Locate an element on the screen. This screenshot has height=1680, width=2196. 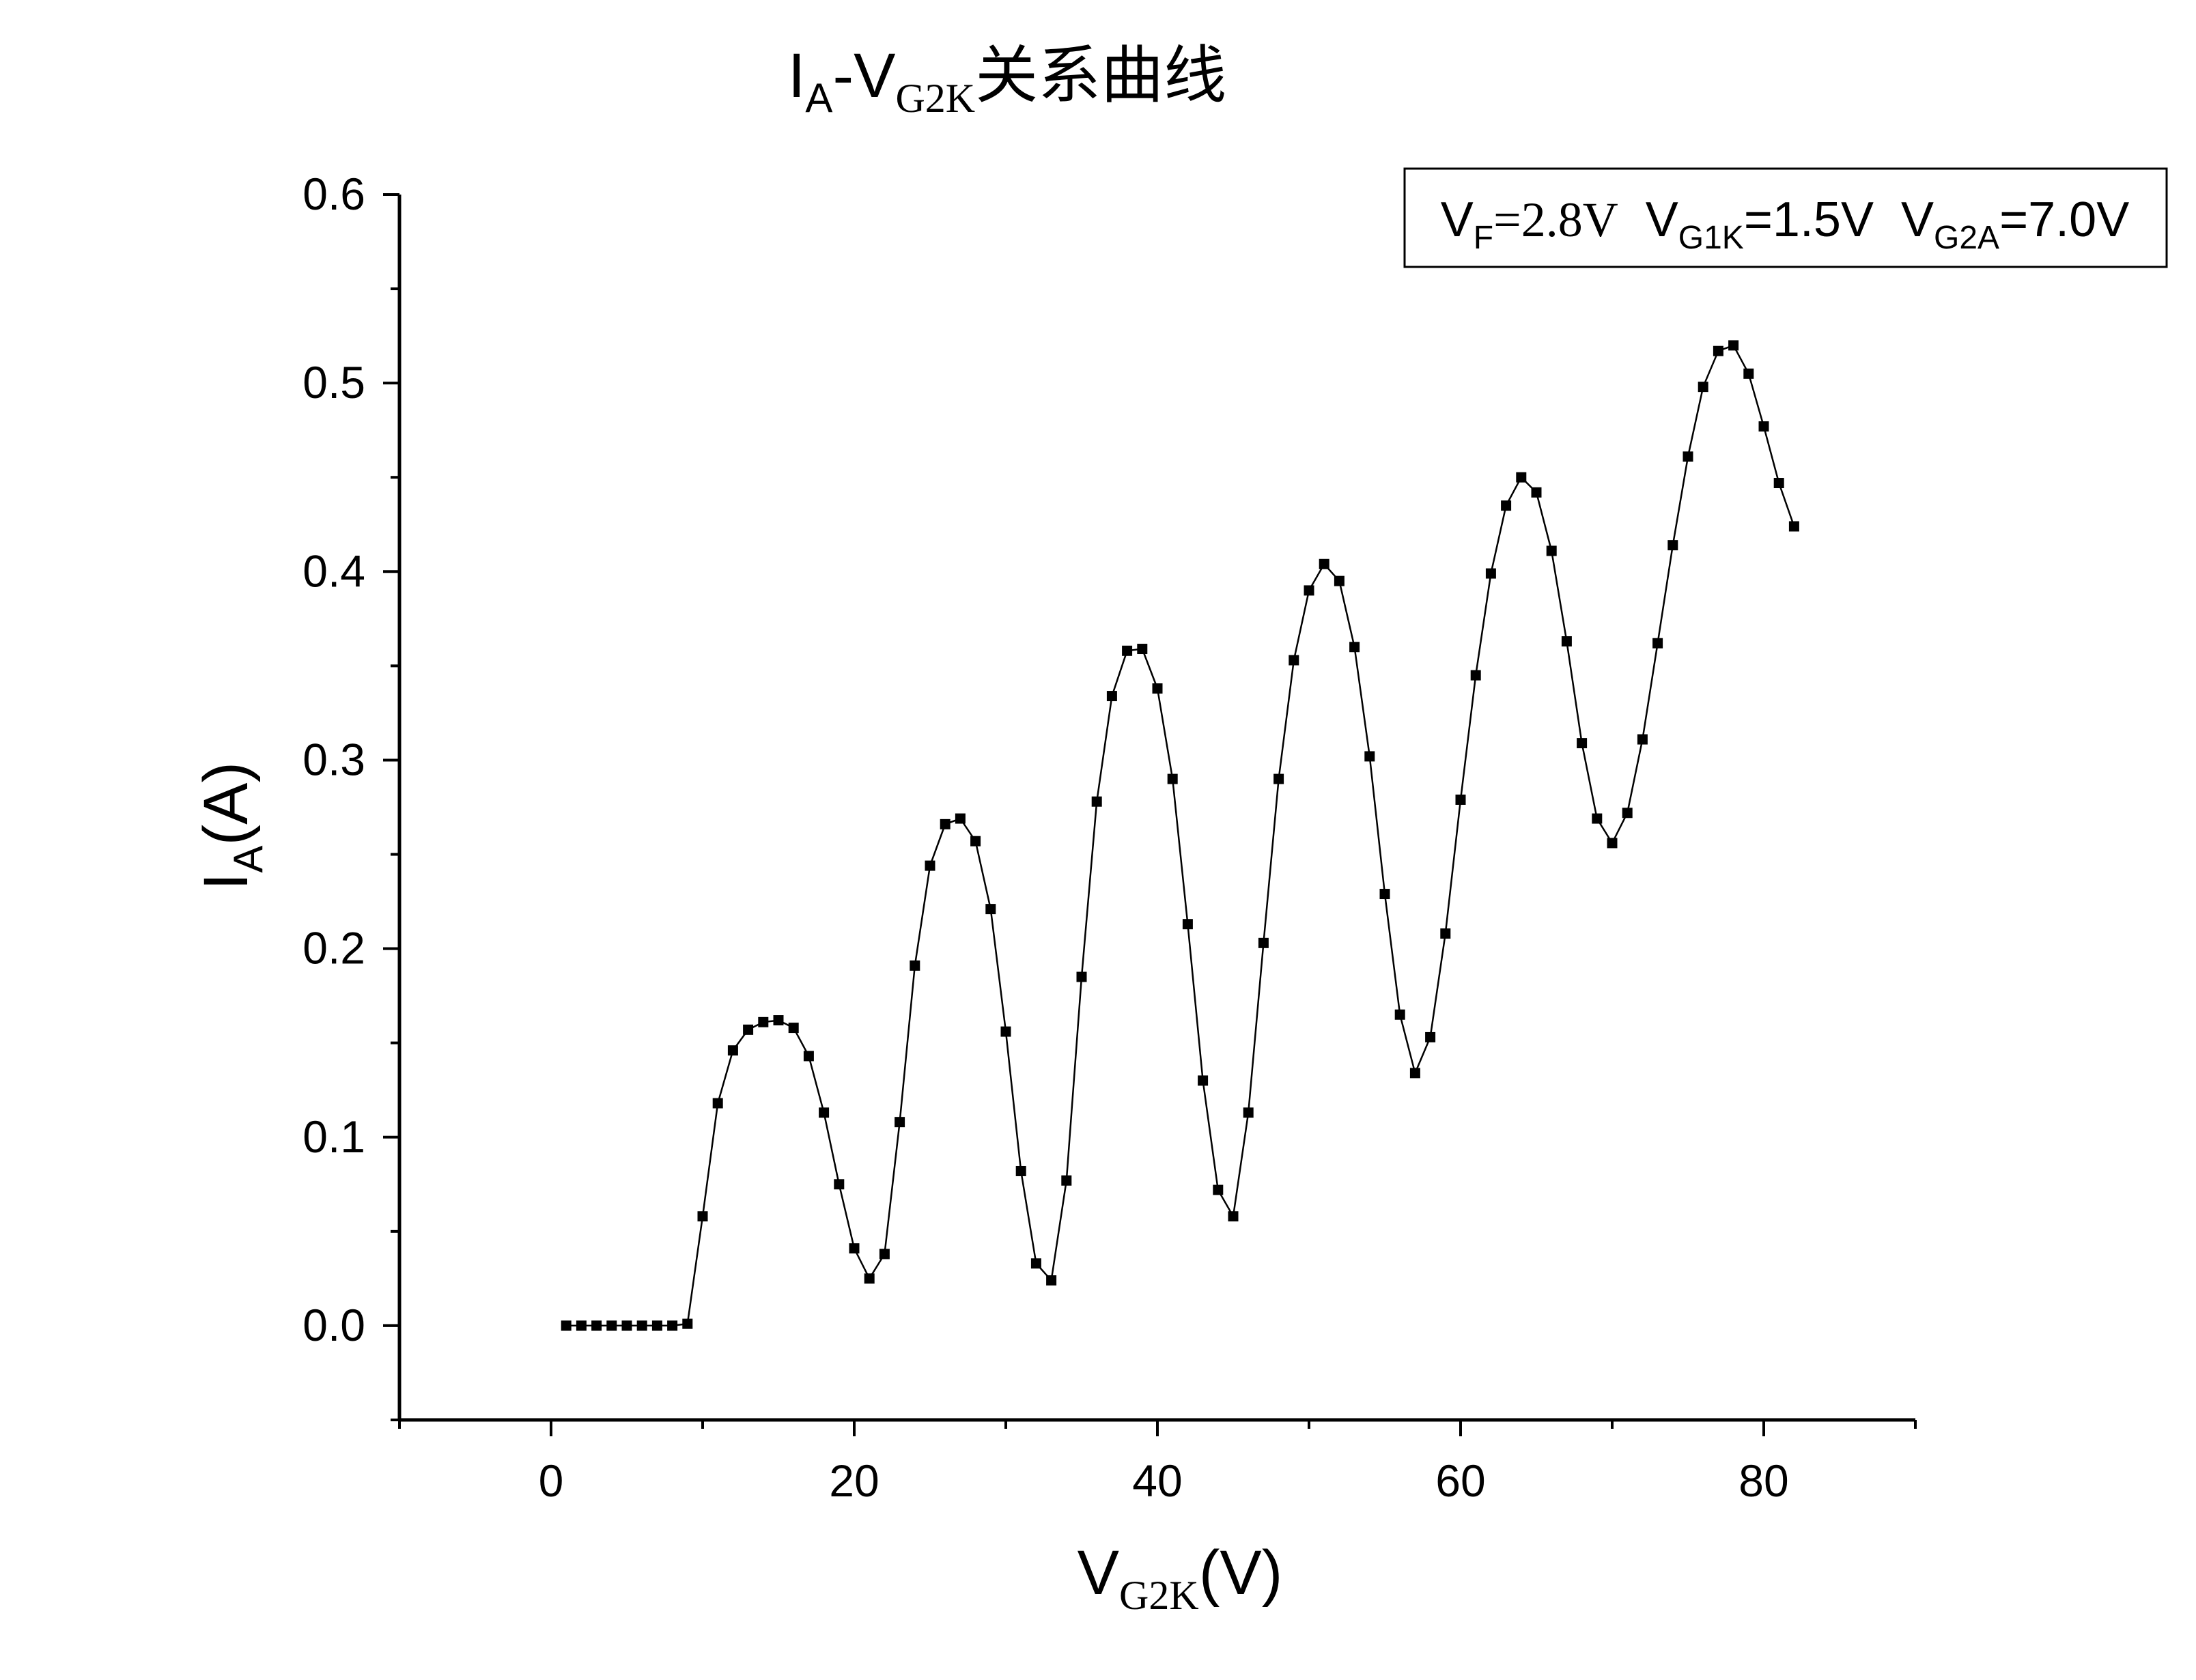
legend-vf-main: V is located at coordinates (1458, 220).